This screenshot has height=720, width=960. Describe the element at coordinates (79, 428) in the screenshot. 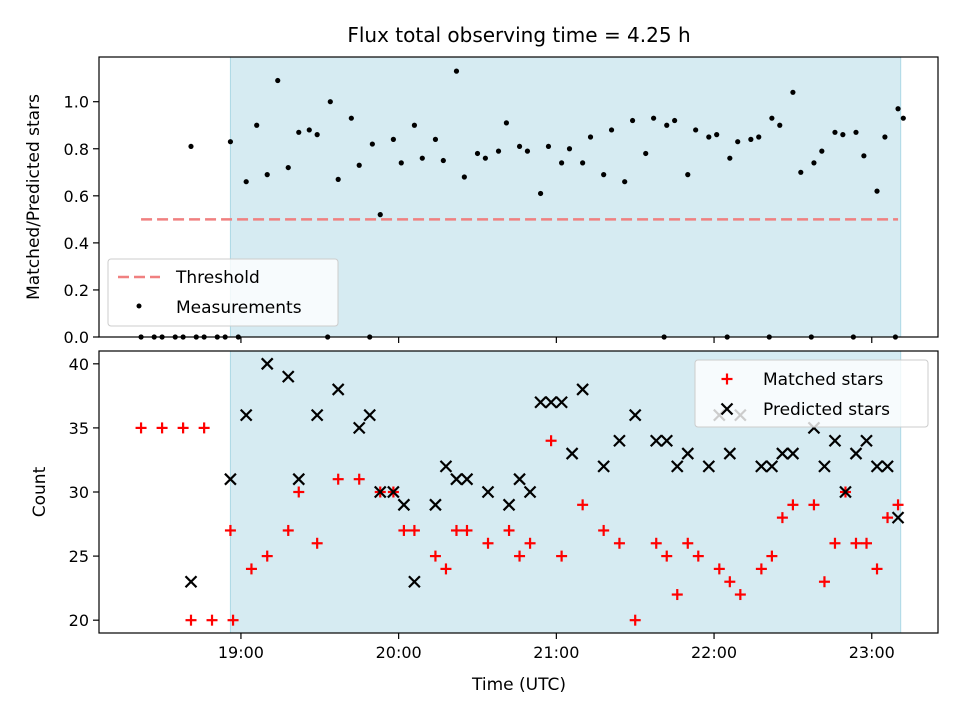

I see `y-tick-label: 35` at that location.